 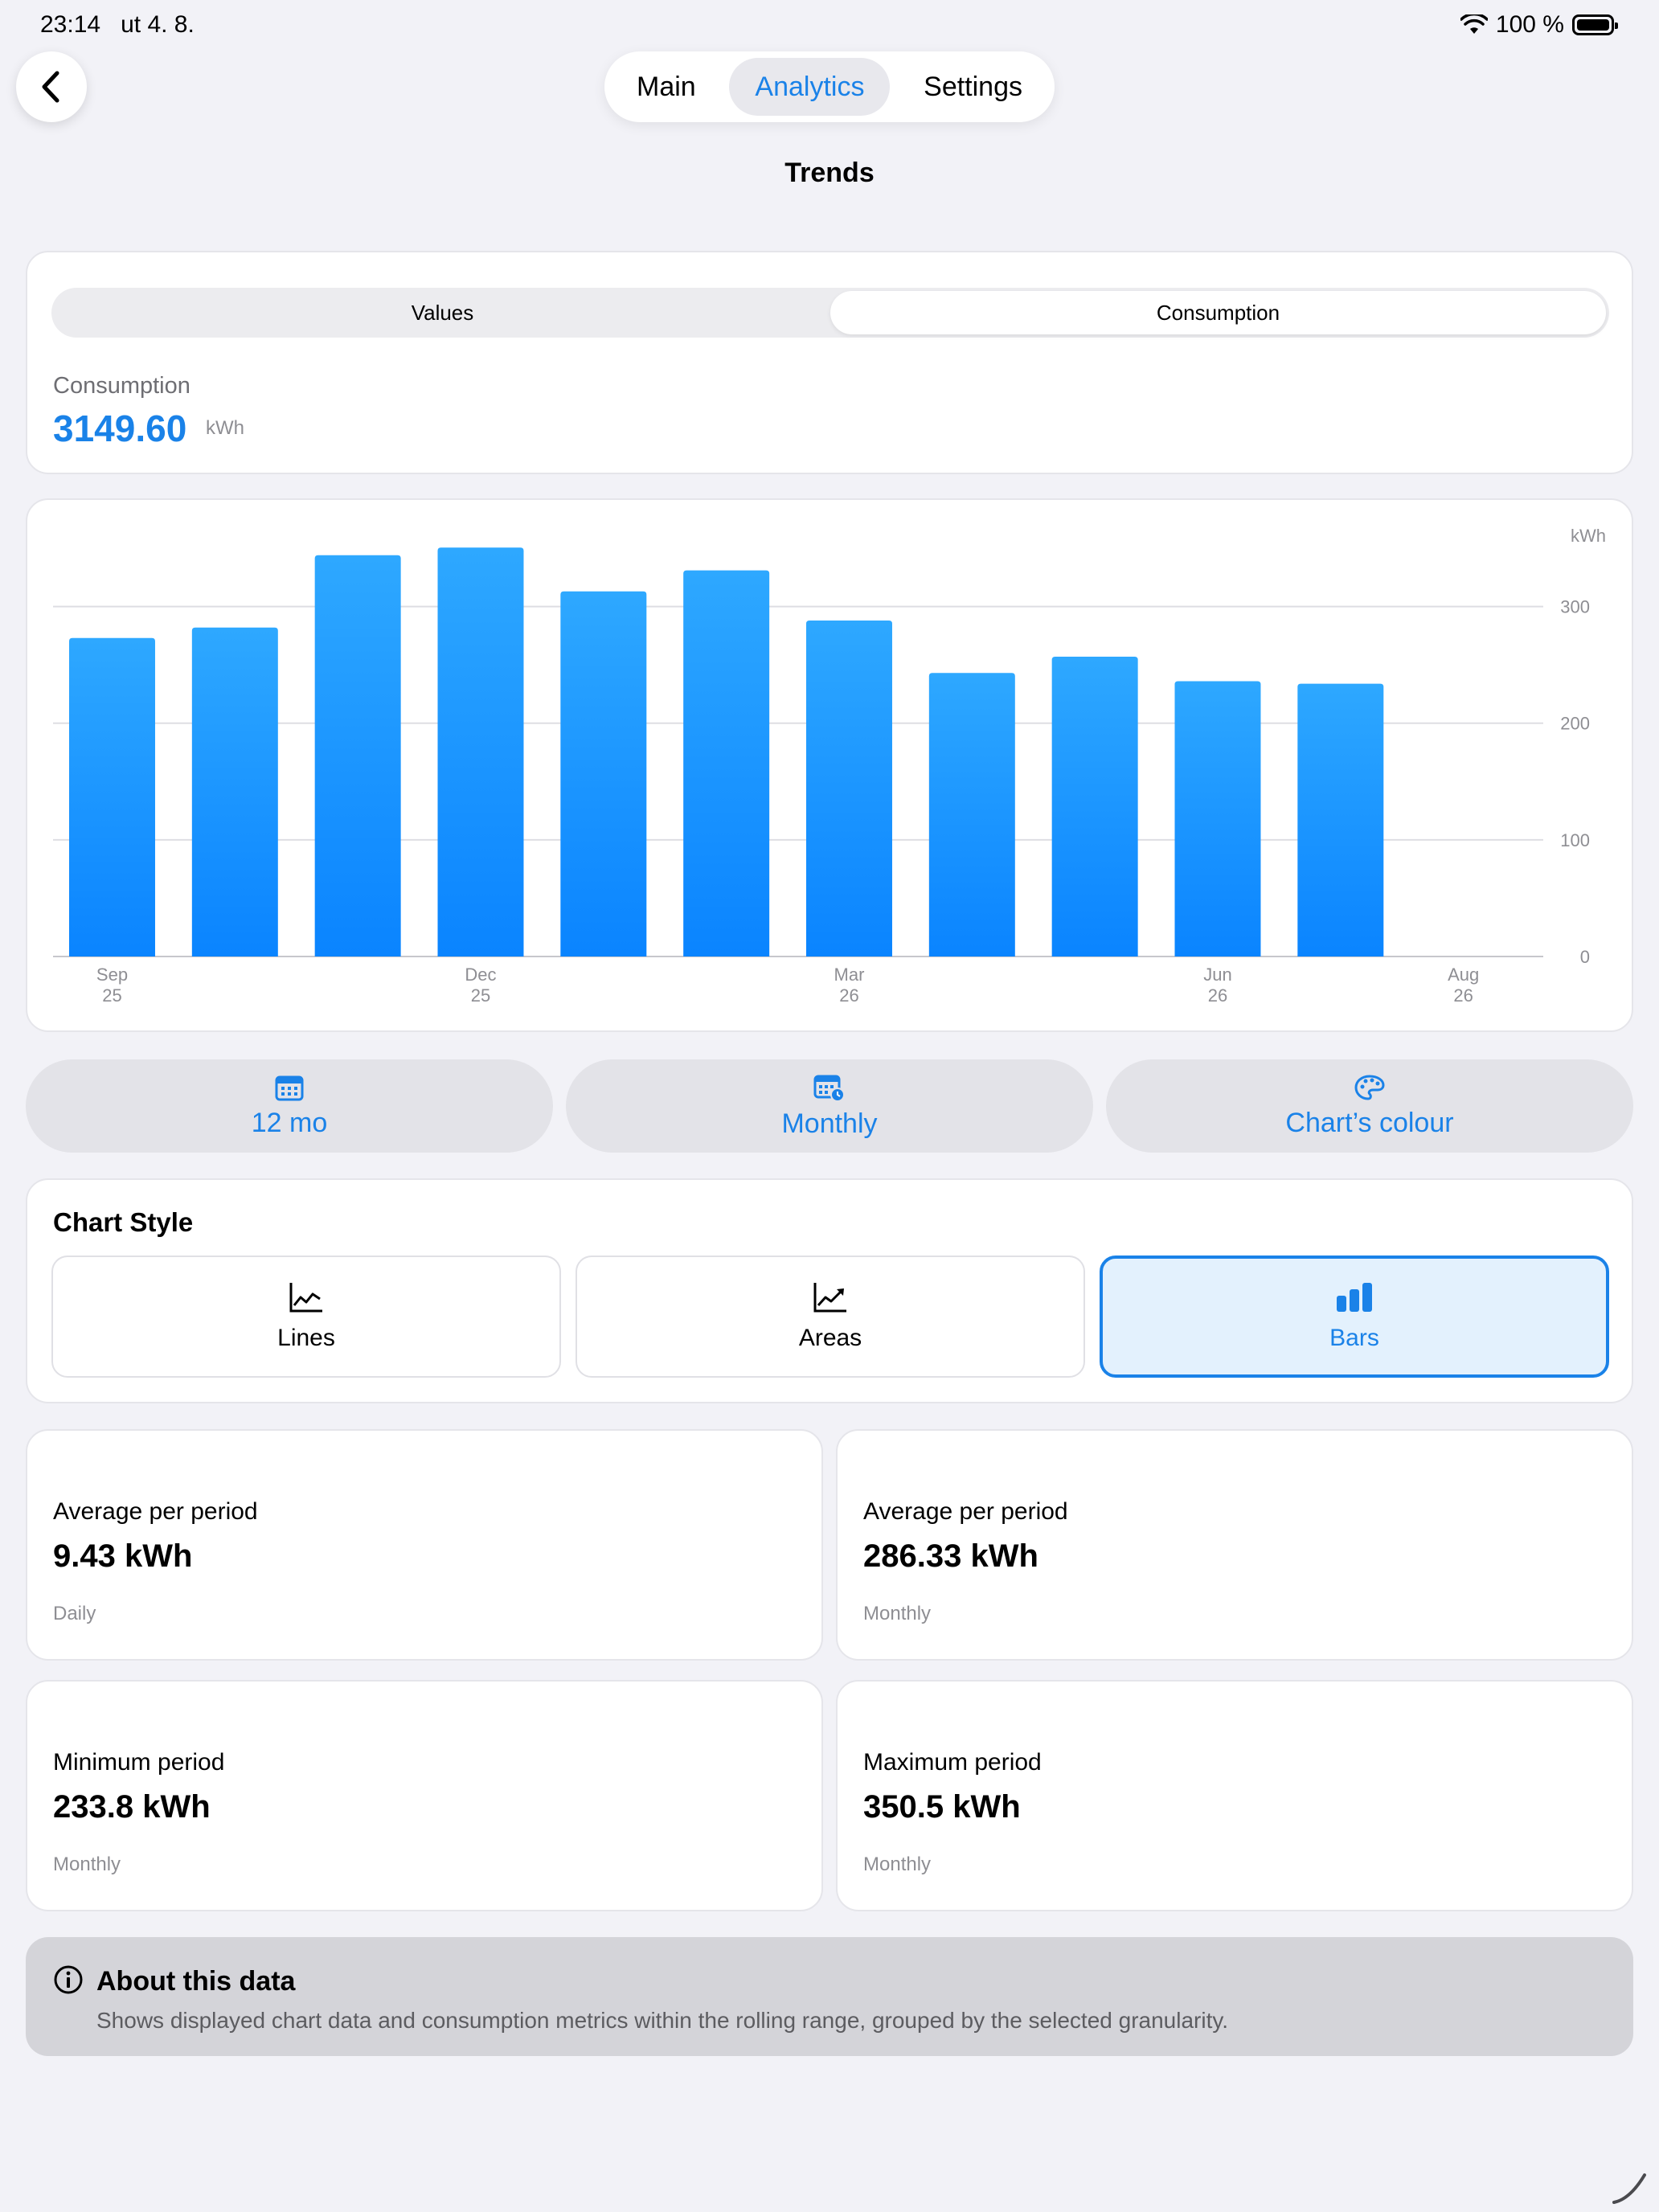 I want to click on style-lines-label: Lines, so click(x=306, y=1338).